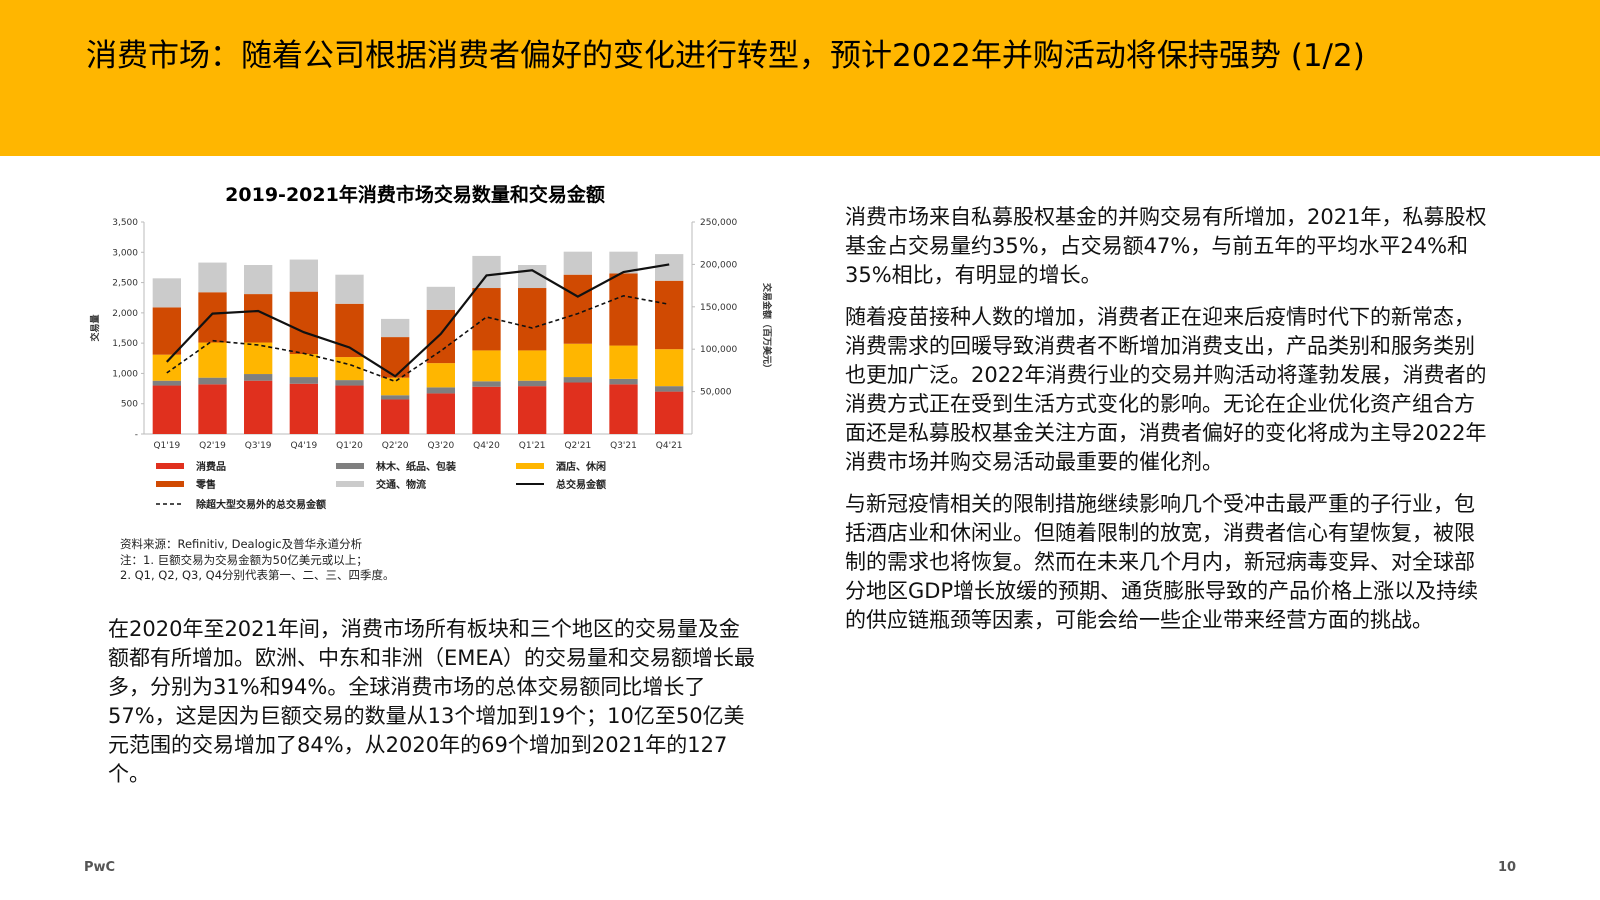 This screenshot has height=900, width=1600. What do you see at coordinates (718, 350) in the screenshot?
I see `y2-tick-label: 100,000` at bounding box center [718, 350].